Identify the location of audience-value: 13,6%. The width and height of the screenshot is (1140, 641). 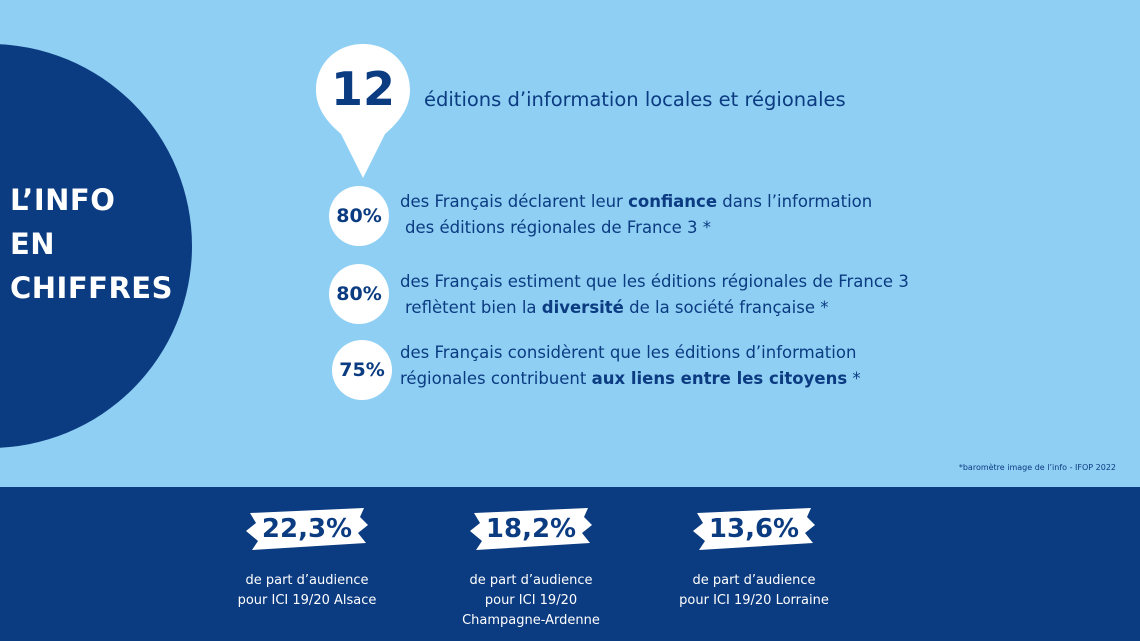
(754, 529).